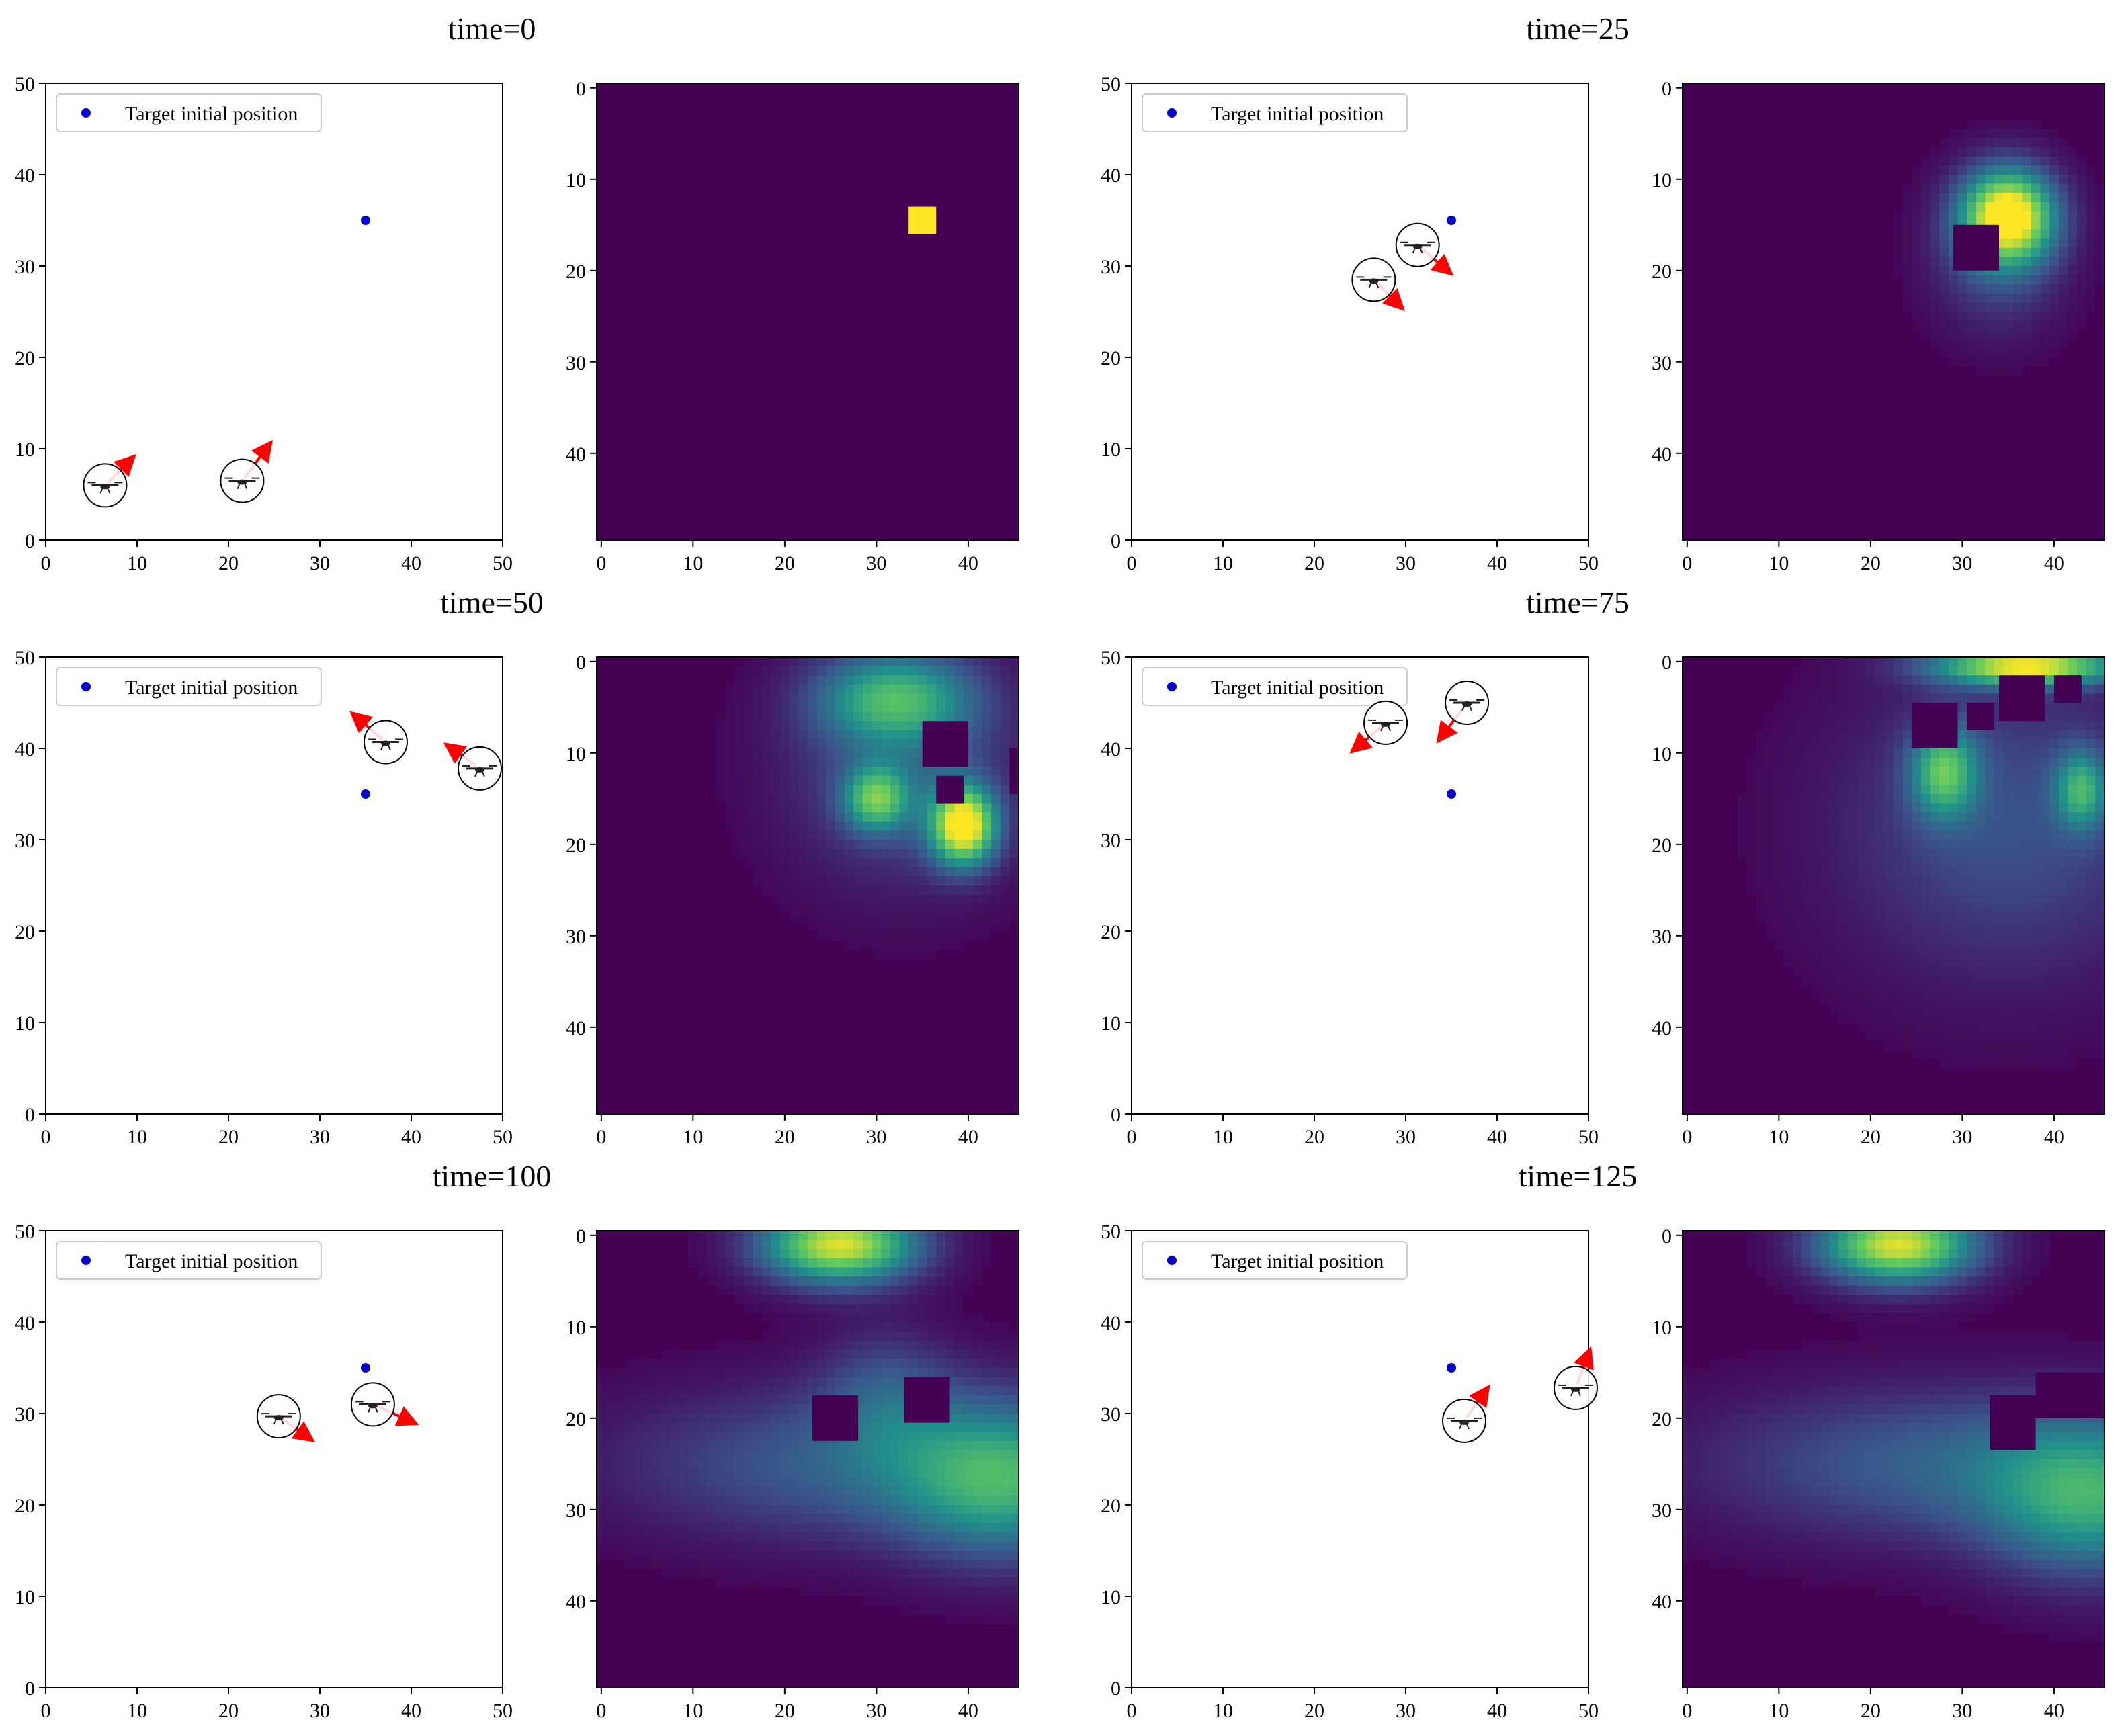 The width and height of the screenshot is (2122, 1736). What do you see at coordinates (1389, 729) in the screenshot?
I see `drone-leg` at bounding box center [1389, 729].